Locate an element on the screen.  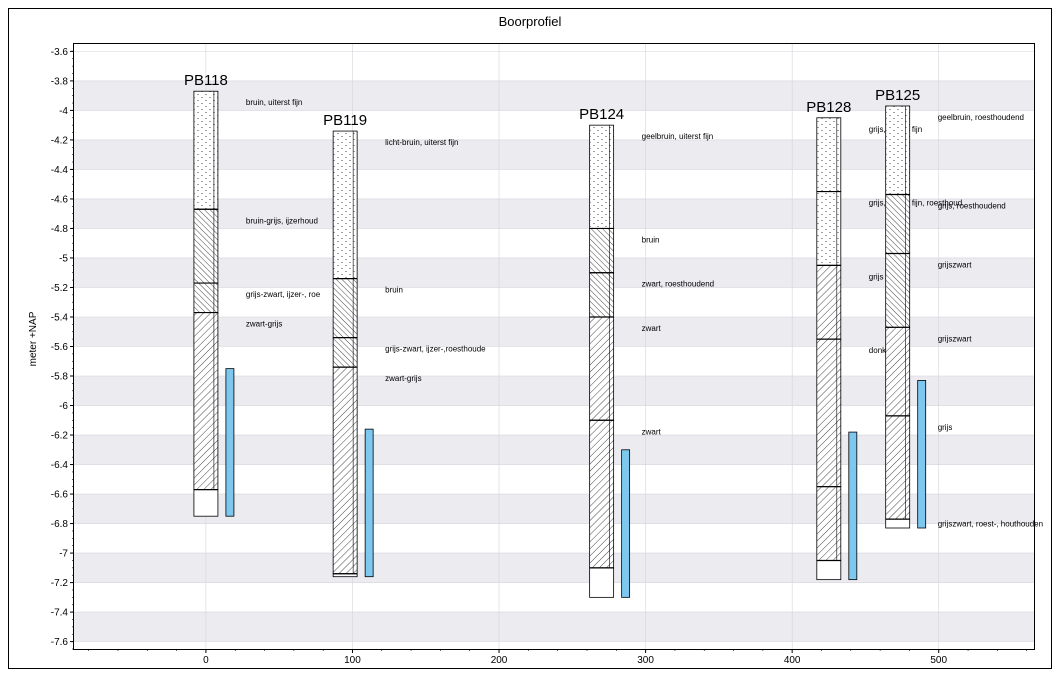
y-tick-label: -6.8 is located at coordinates (60, 524).